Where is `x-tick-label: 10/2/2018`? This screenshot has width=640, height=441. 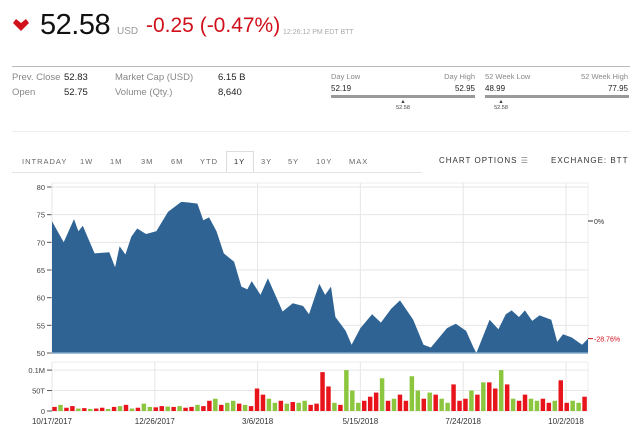
x-tick-label: 10/2/2018 is located at coordinates (566, 421).